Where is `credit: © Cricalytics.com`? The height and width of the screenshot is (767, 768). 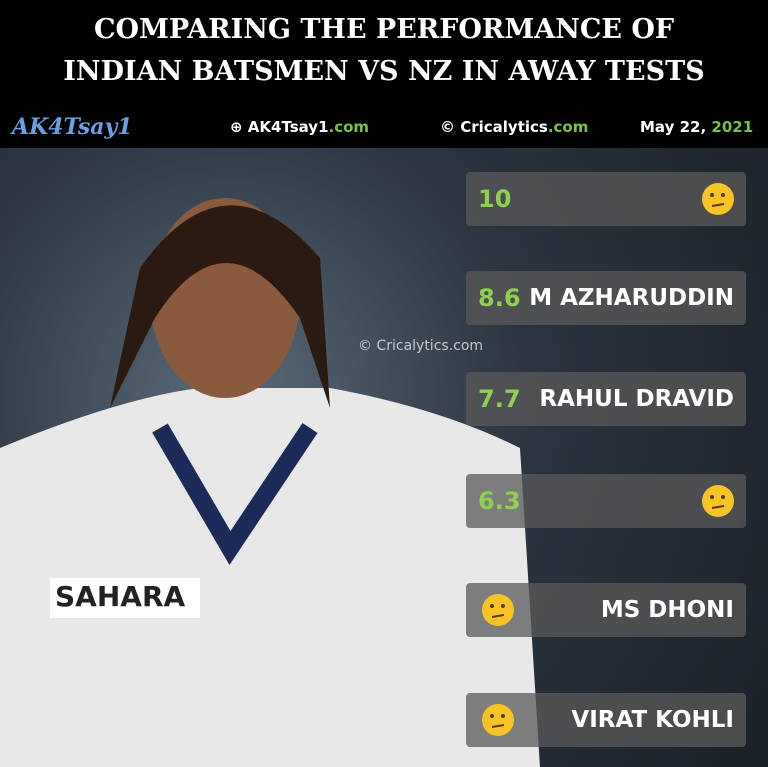
credit: © Cricalytics.com is located at coordinates (514, 127).